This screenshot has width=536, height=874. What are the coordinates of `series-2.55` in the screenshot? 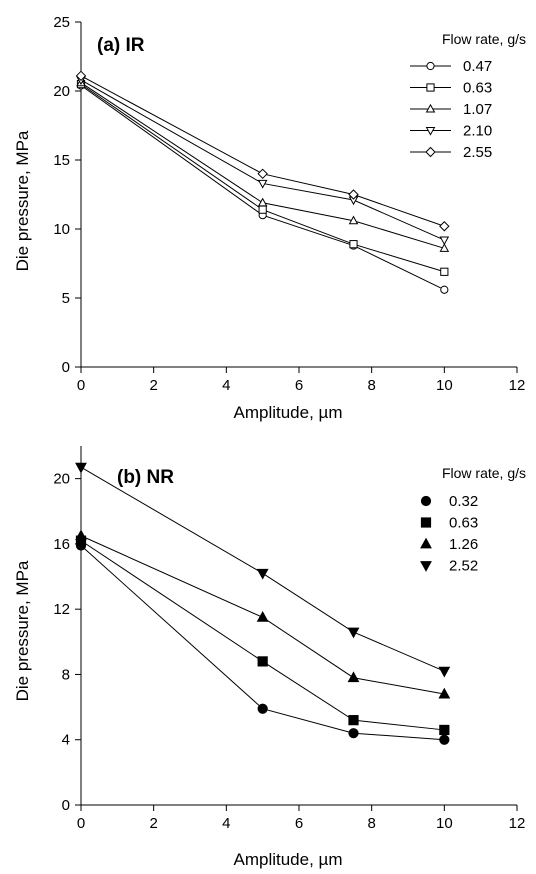 It's located at (262, 151).